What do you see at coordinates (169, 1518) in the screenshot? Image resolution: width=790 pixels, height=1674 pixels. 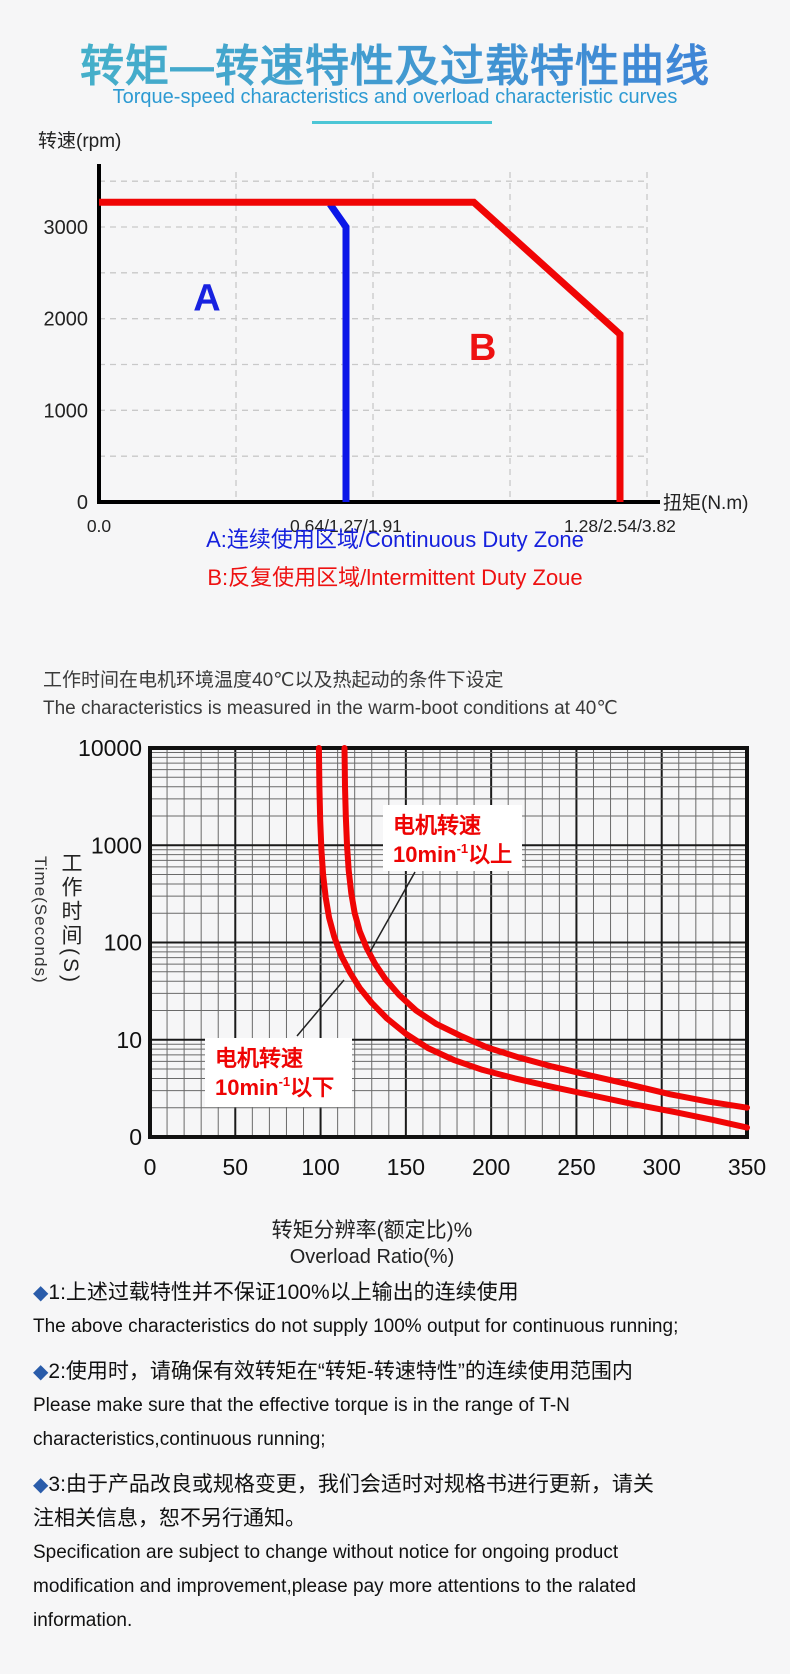 I see `note-zh-line: 注相关信息，恕不另行通知。` at bounding box center [169, 1518].